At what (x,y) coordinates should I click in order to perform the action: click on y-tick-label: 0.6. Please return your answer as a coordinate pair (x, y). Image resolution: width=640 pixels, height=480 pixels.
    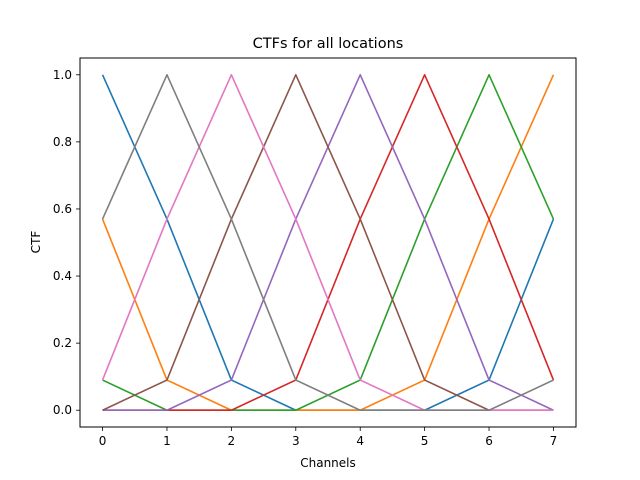
    Looking at the image, I should click on (62, 209).